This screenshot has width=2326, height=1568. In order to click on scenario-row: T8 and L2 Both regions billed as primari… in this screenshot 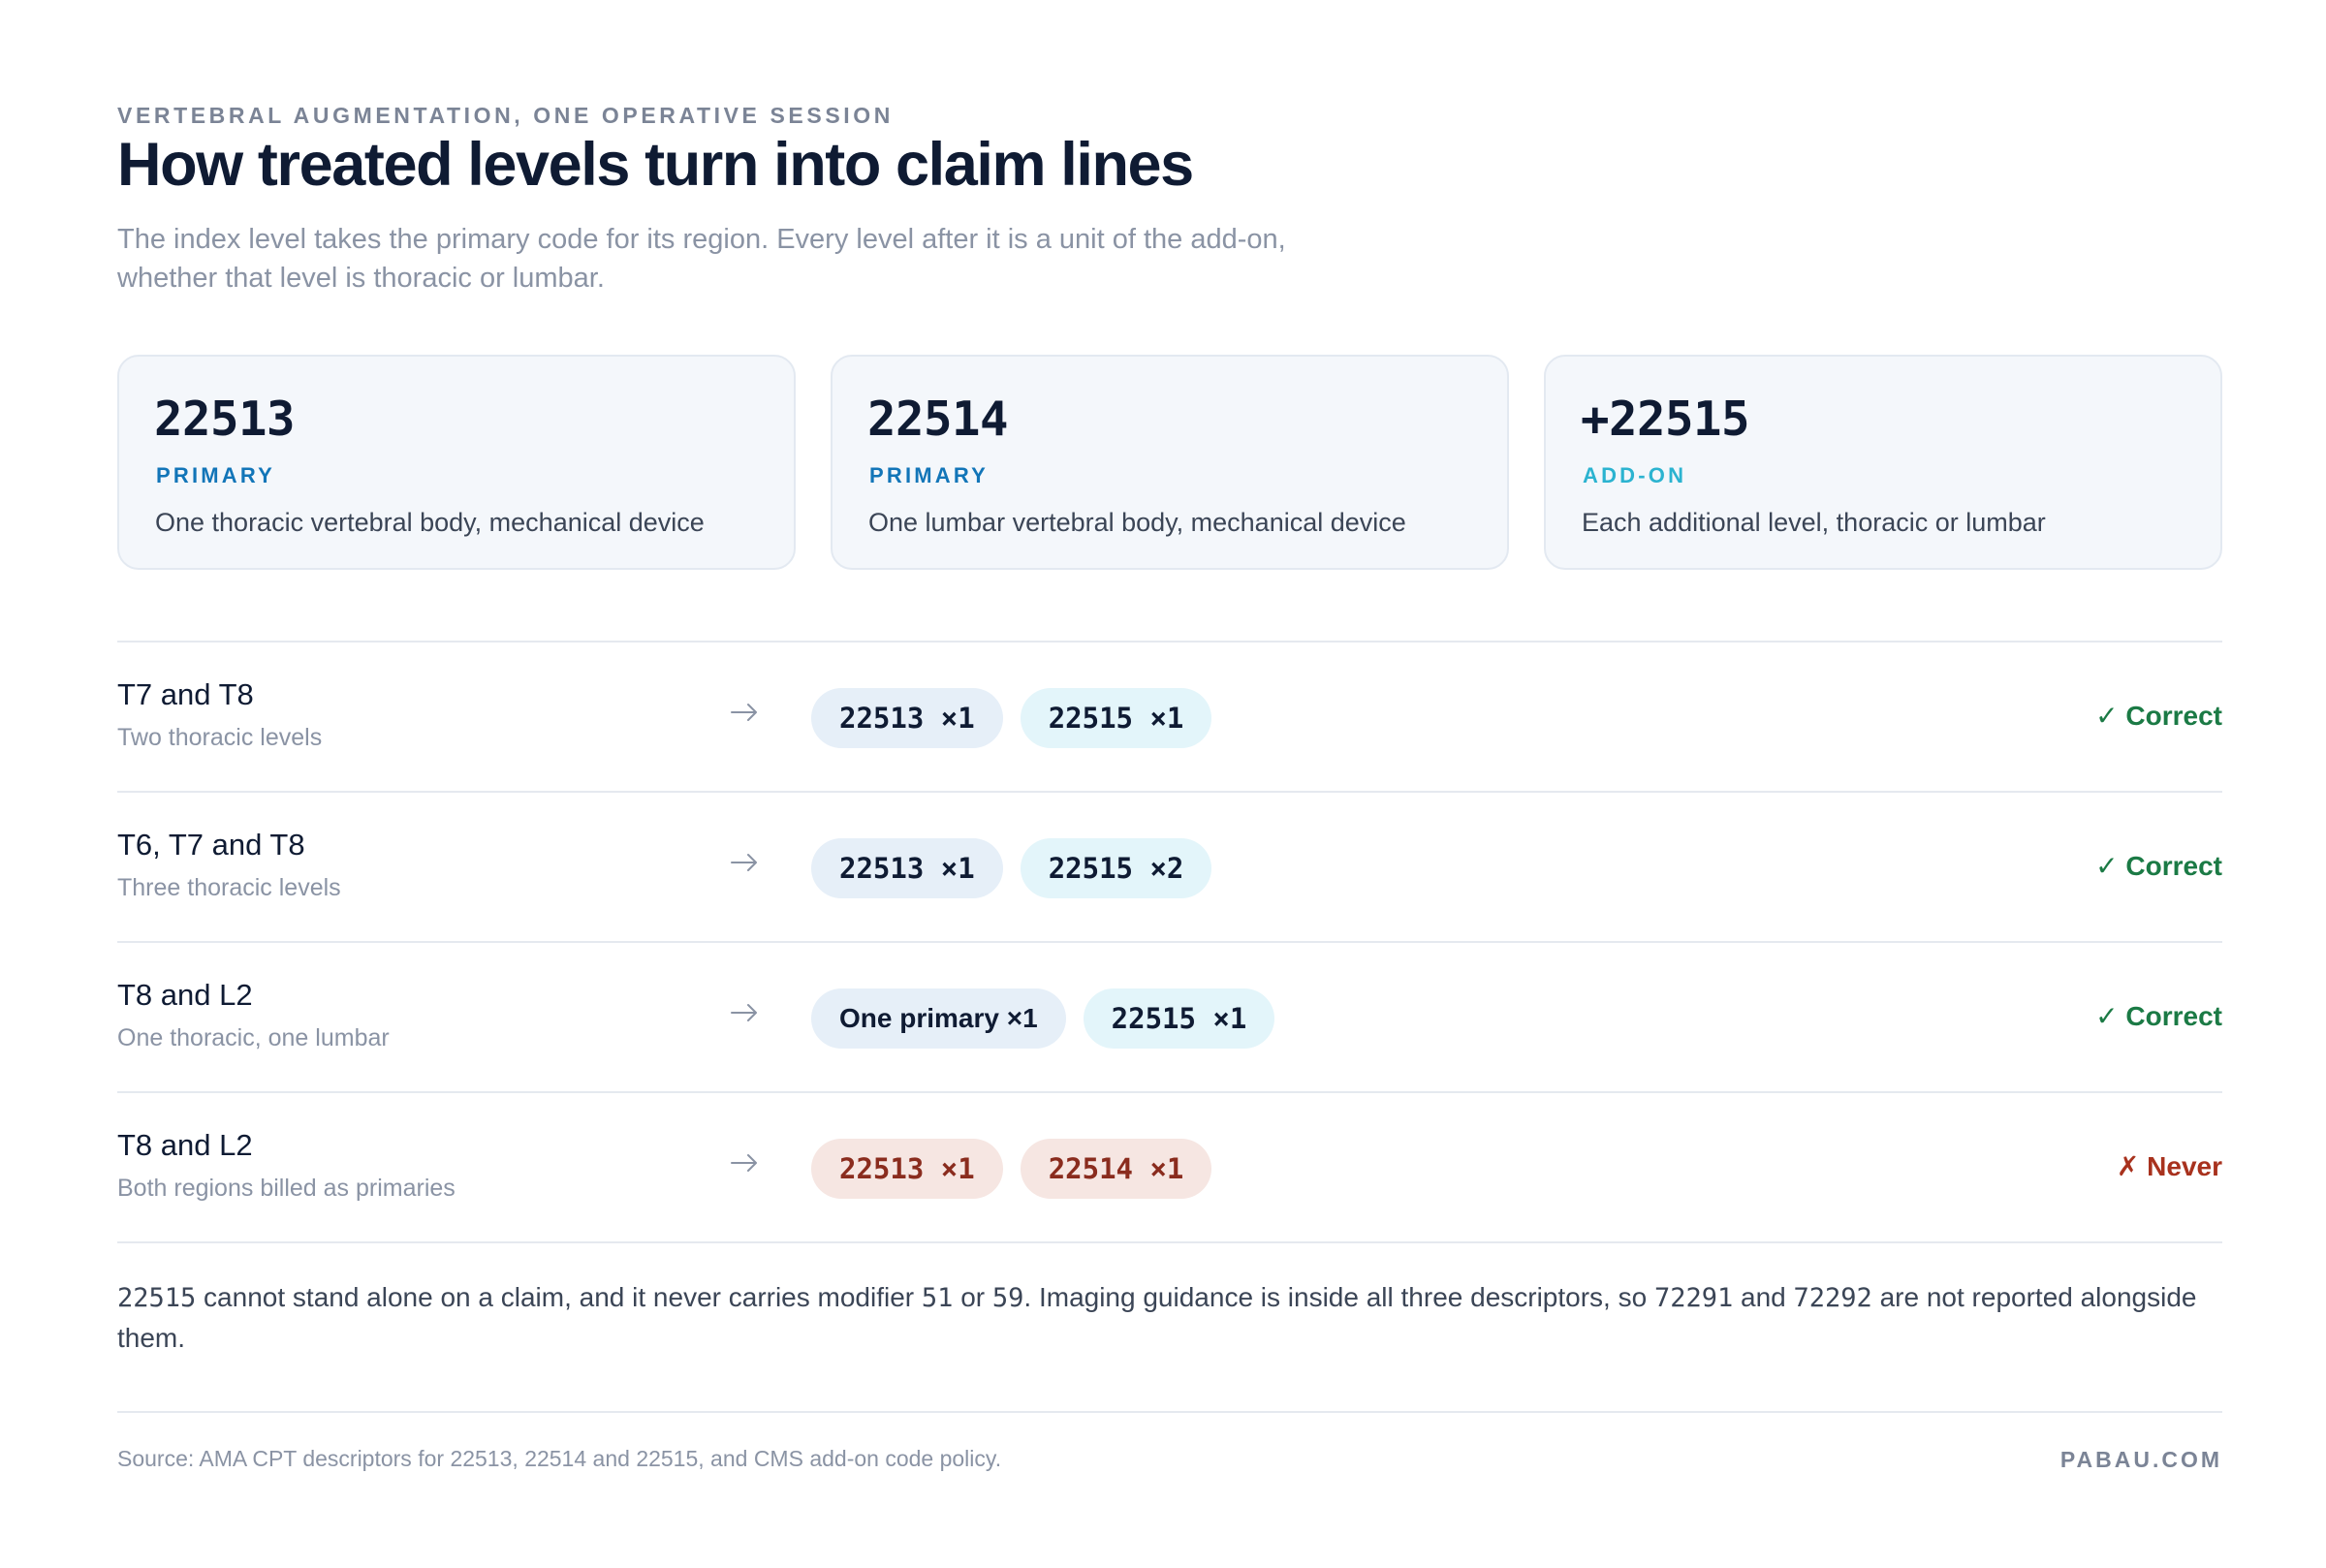, I will do `click(1169, 1168)`.